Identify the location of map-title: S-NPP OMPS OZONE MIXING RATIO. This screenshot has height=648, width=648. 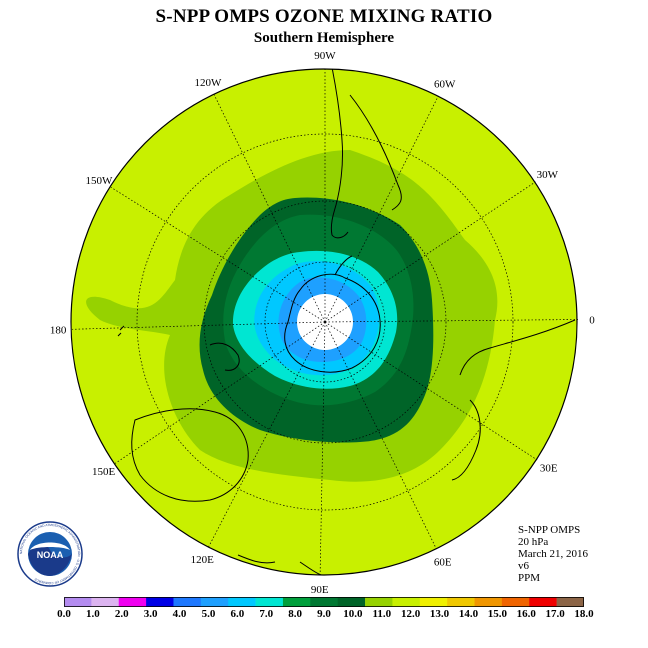
(324, 16).